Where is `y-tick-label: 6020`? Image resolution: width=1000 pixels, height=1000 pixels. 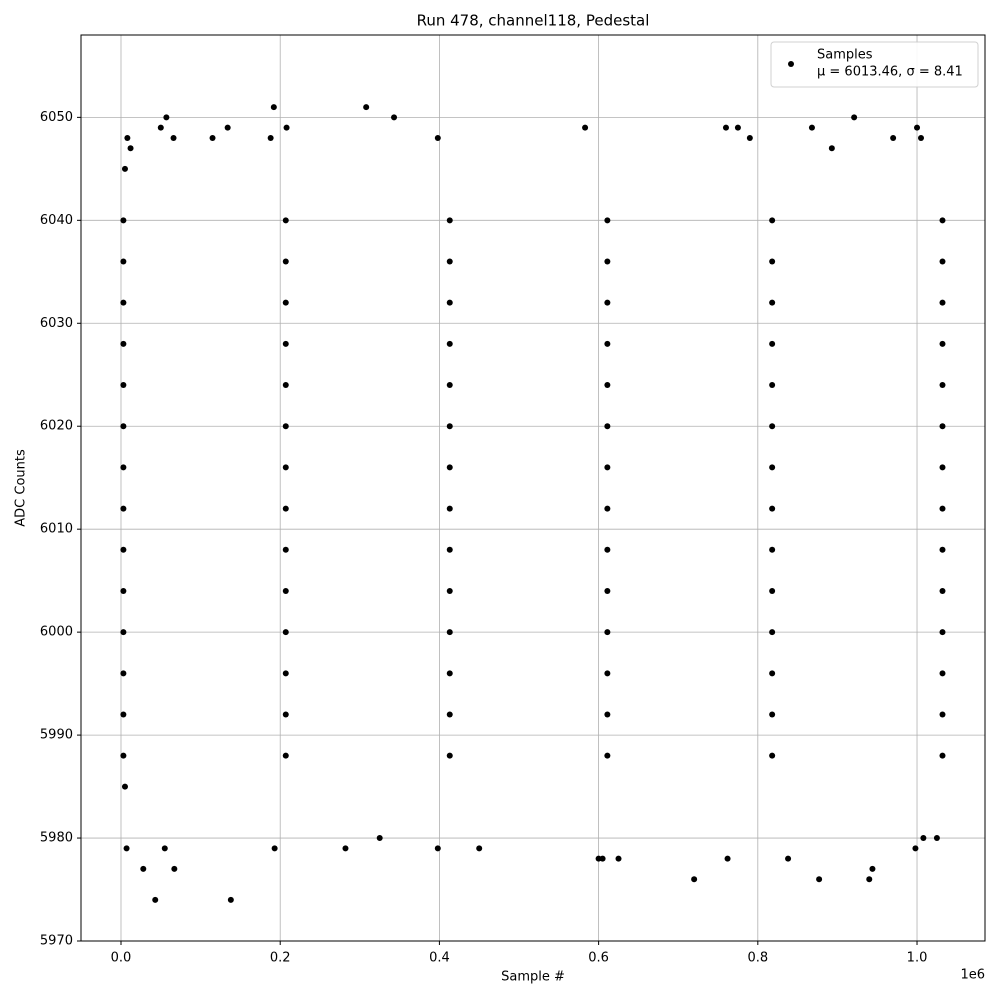
y-tick-label: 6020 is located at coordinates (56, 426).